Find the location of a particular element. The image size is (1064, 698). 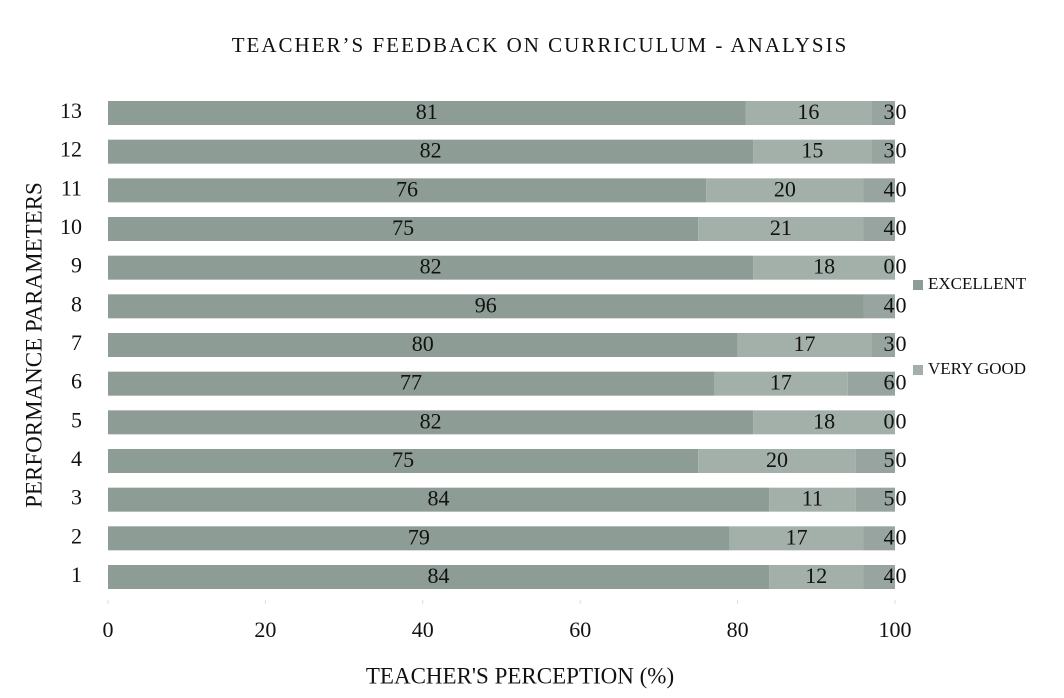

x-tick-label: 40 is located at coordinates (423, 629).